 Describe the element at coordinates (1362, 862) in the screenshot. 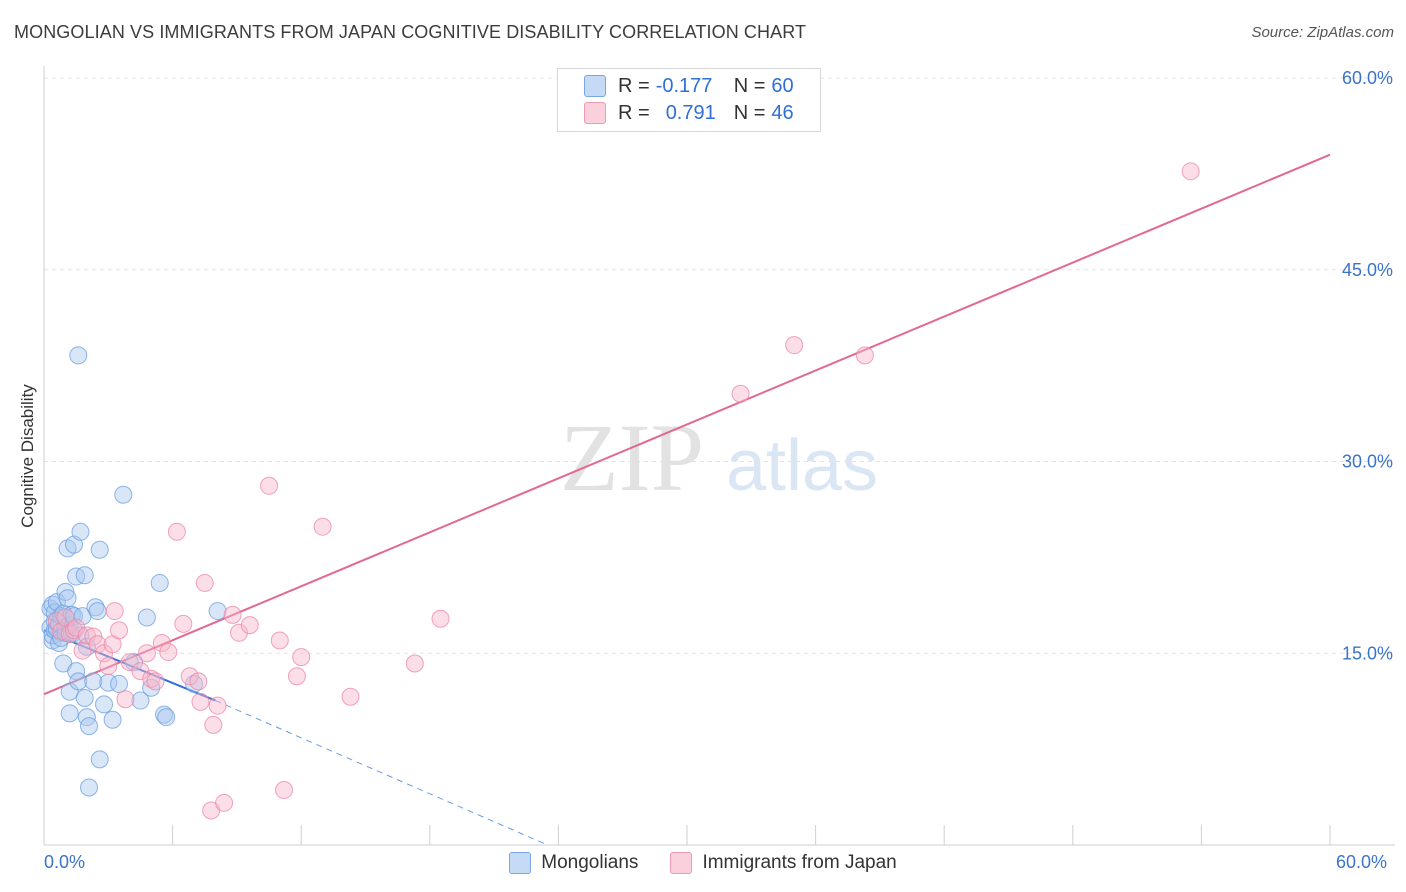

I see `x-tick-label-max: 60.0%` at that location.